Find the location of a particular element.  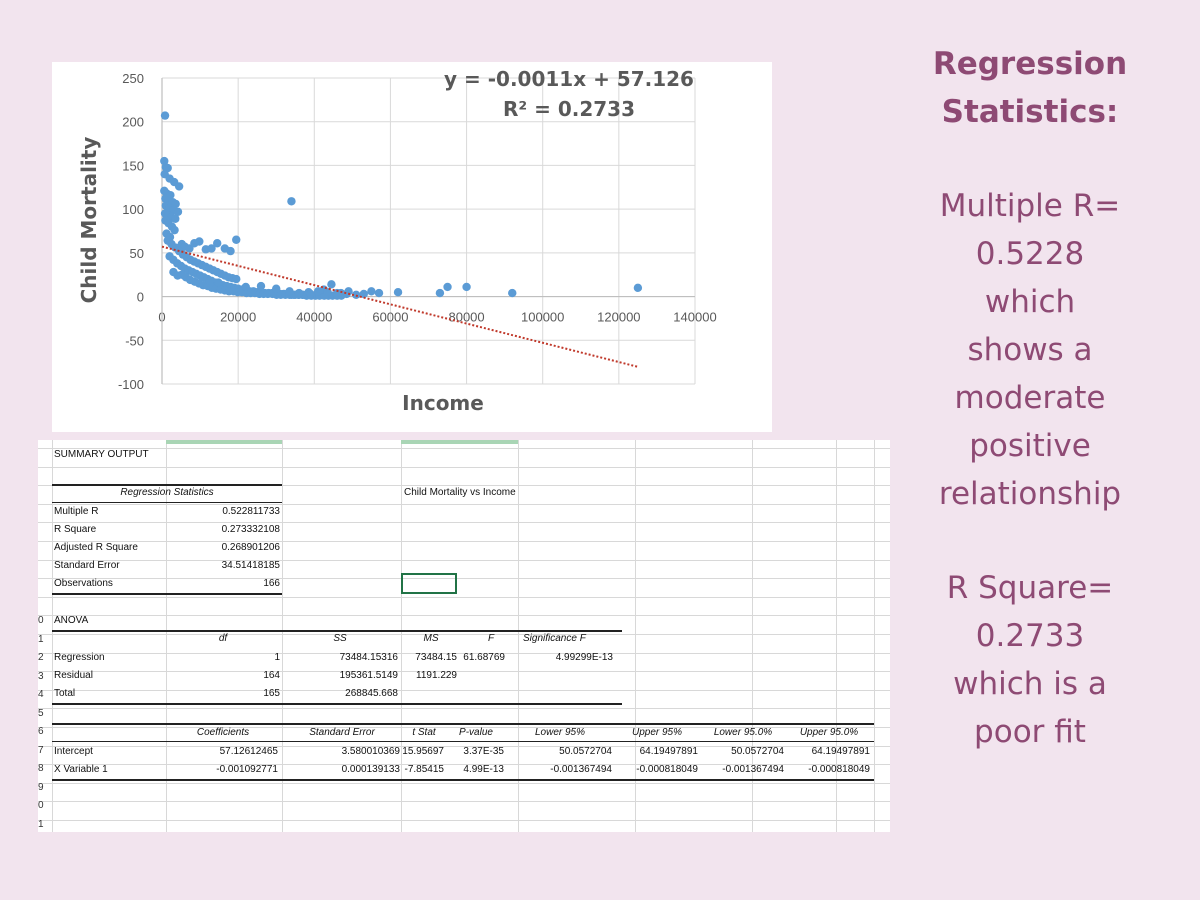

x-tick-label: 140000 is located at coordinates (694, 317).